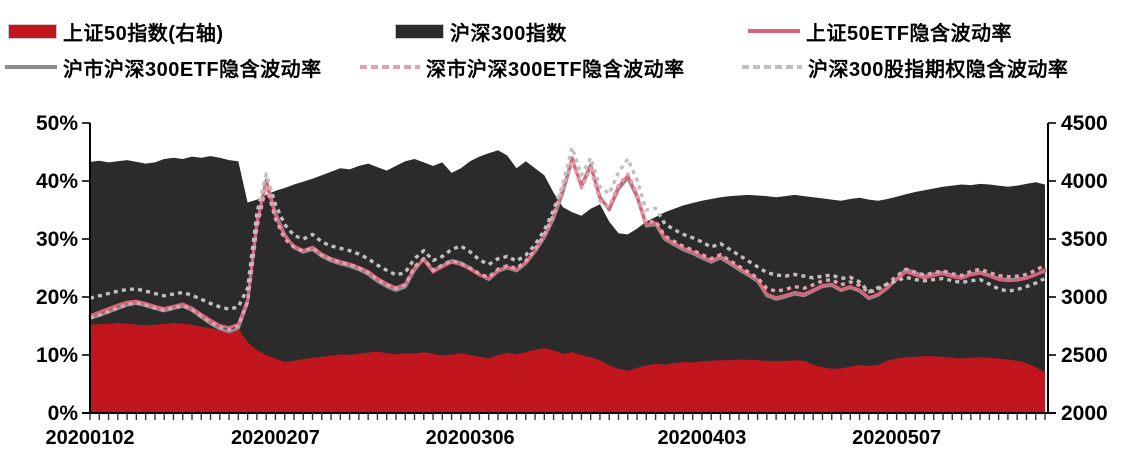 The height and width of the screenshot is (465, 1140). I want to click on x-axis-date-label: 20200306, so click(470, 438).